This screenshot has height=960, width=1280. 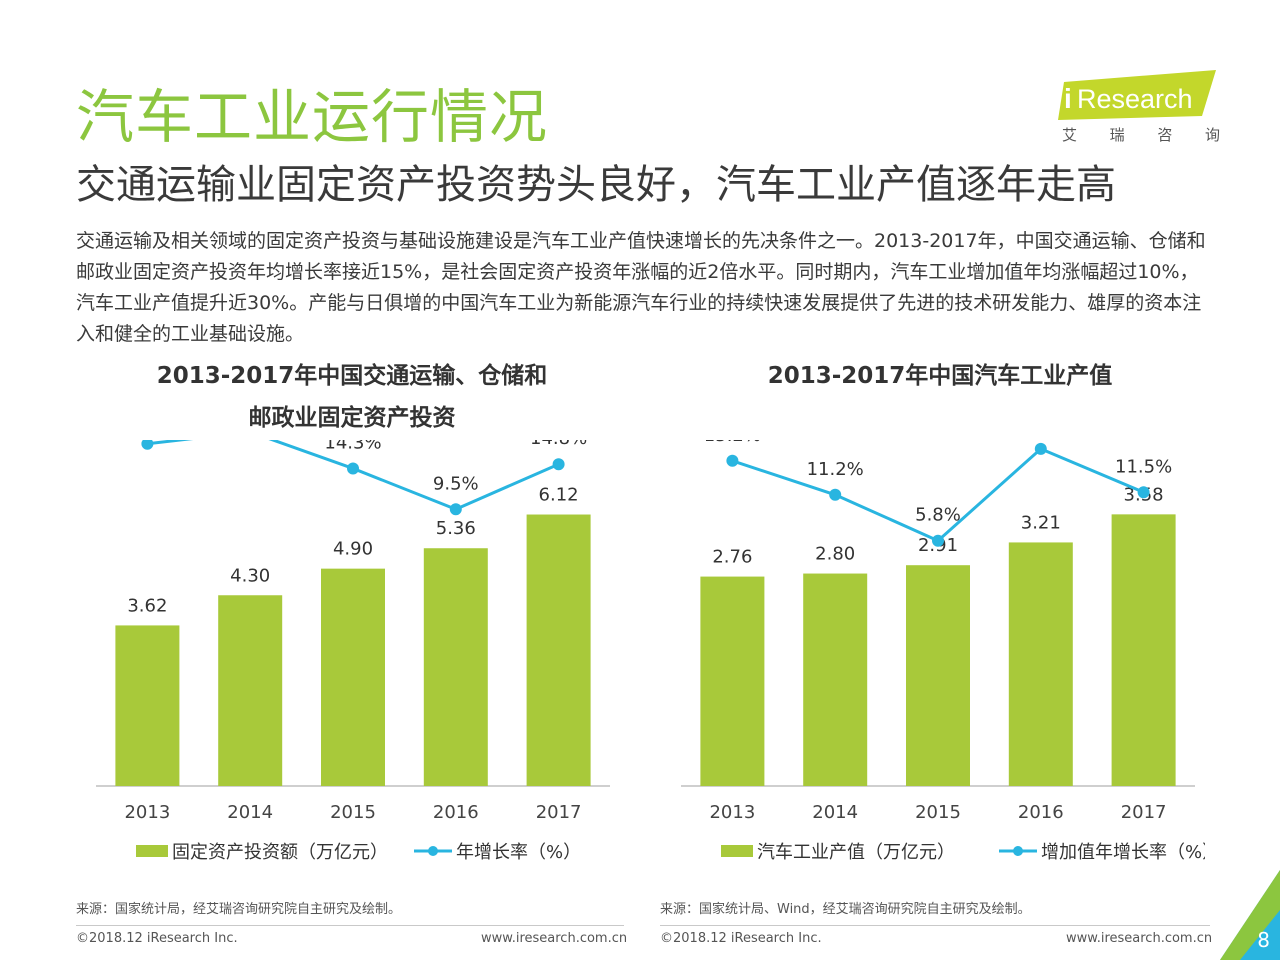 What do you see at coordinates (935, 912) in the screenshot?
I see `source-note-right: 来源：国家统计局、Wind，经艾瑞咨询研究院自主研究及绘制。` at bounding box center [935, 912].